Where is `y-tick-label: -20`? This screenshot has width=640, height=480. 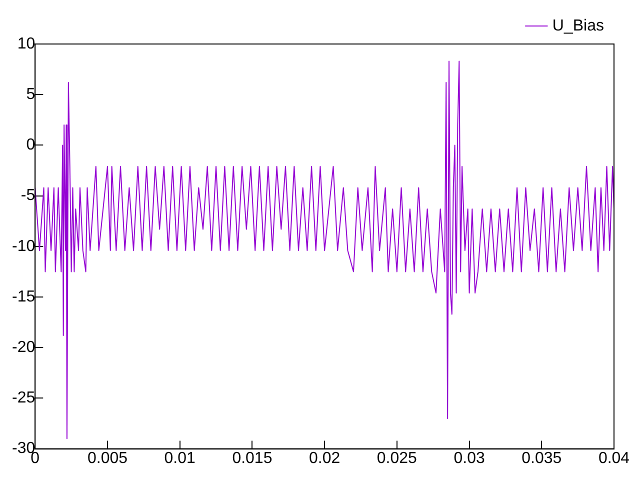 y-tick-label: -20 is located at coordinates (24, 347).